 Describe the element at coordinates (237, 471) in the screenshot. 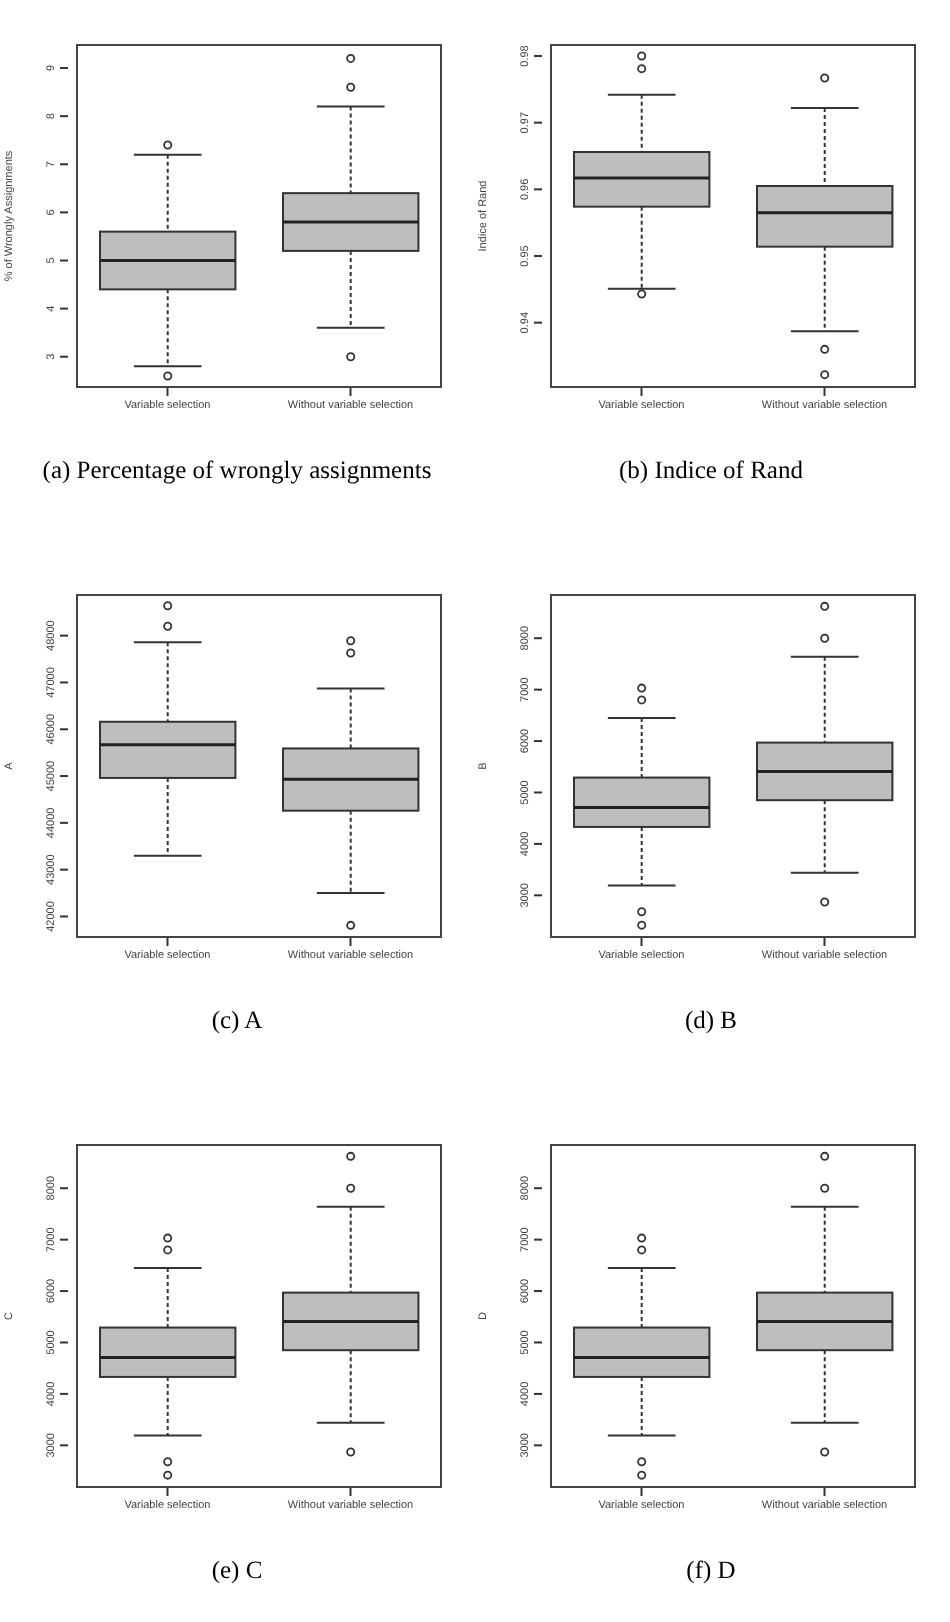

I see `text: (a) Percentage of wrongly assignments` at that location.